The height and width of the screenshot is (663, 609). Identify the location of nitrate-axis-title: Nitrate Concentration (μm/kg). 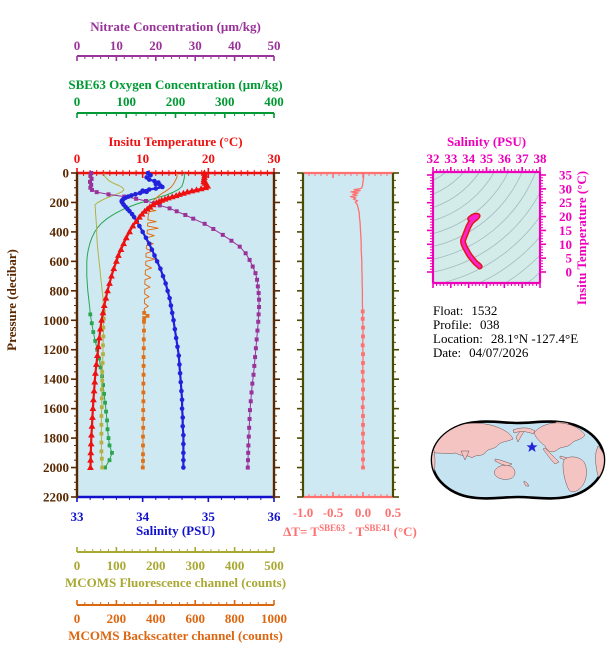
(175, 26).